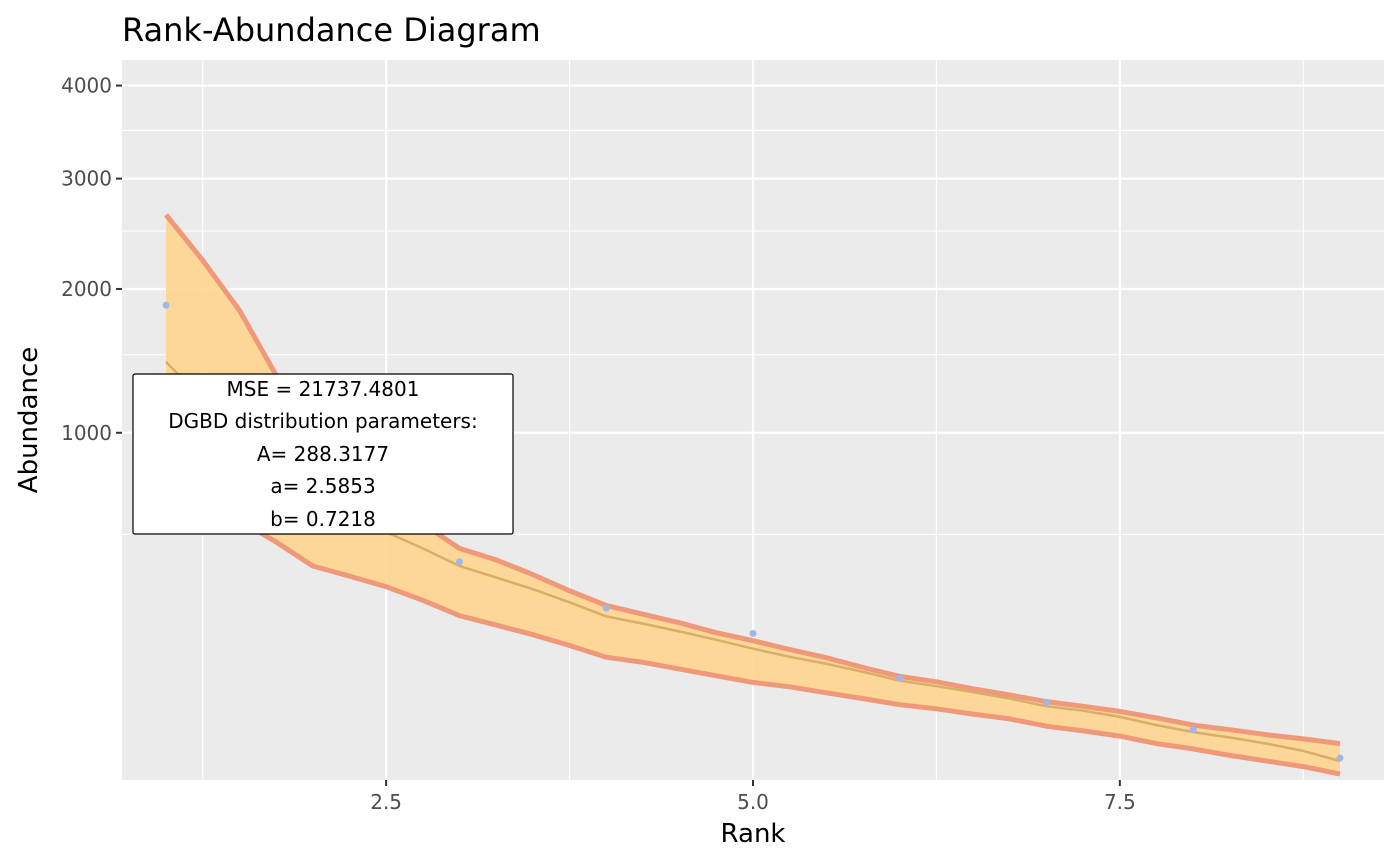 The image size is (1400, 865). Describe the element at coordinates (323, 389) in the screenshot. I see `annotation-mse: MSE = 21737.4801` at that location.